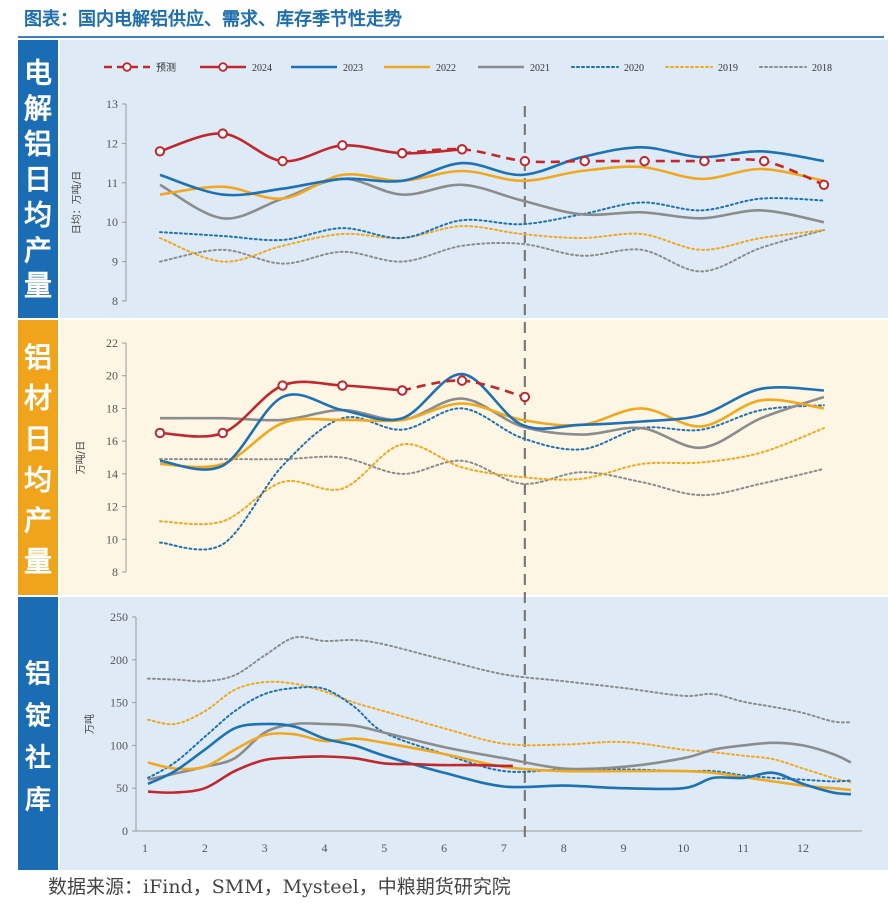  I want to click on legend-label-2023: 2023, so click(353, 68).